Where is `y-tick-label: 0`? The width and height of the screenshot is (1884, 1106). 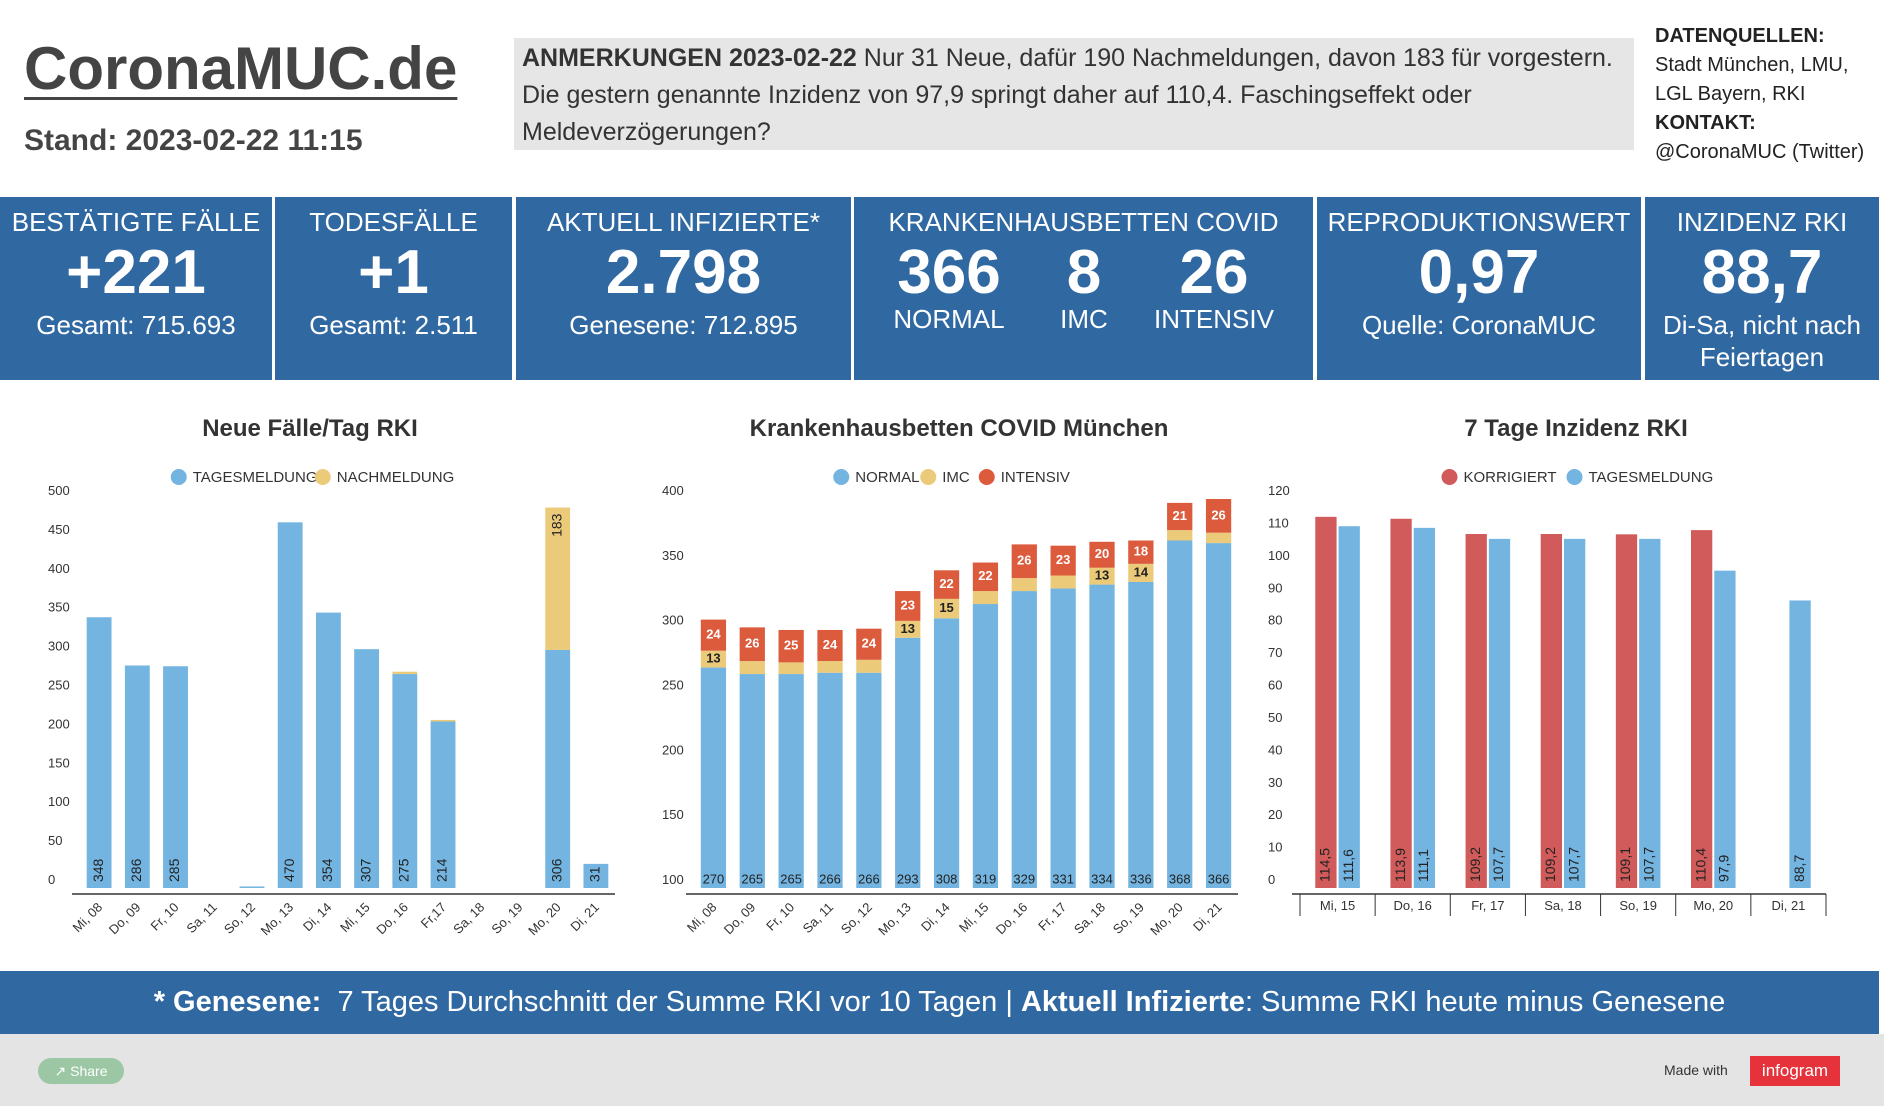
y-tick-label: 0 is located at coordinates (1271, 879).